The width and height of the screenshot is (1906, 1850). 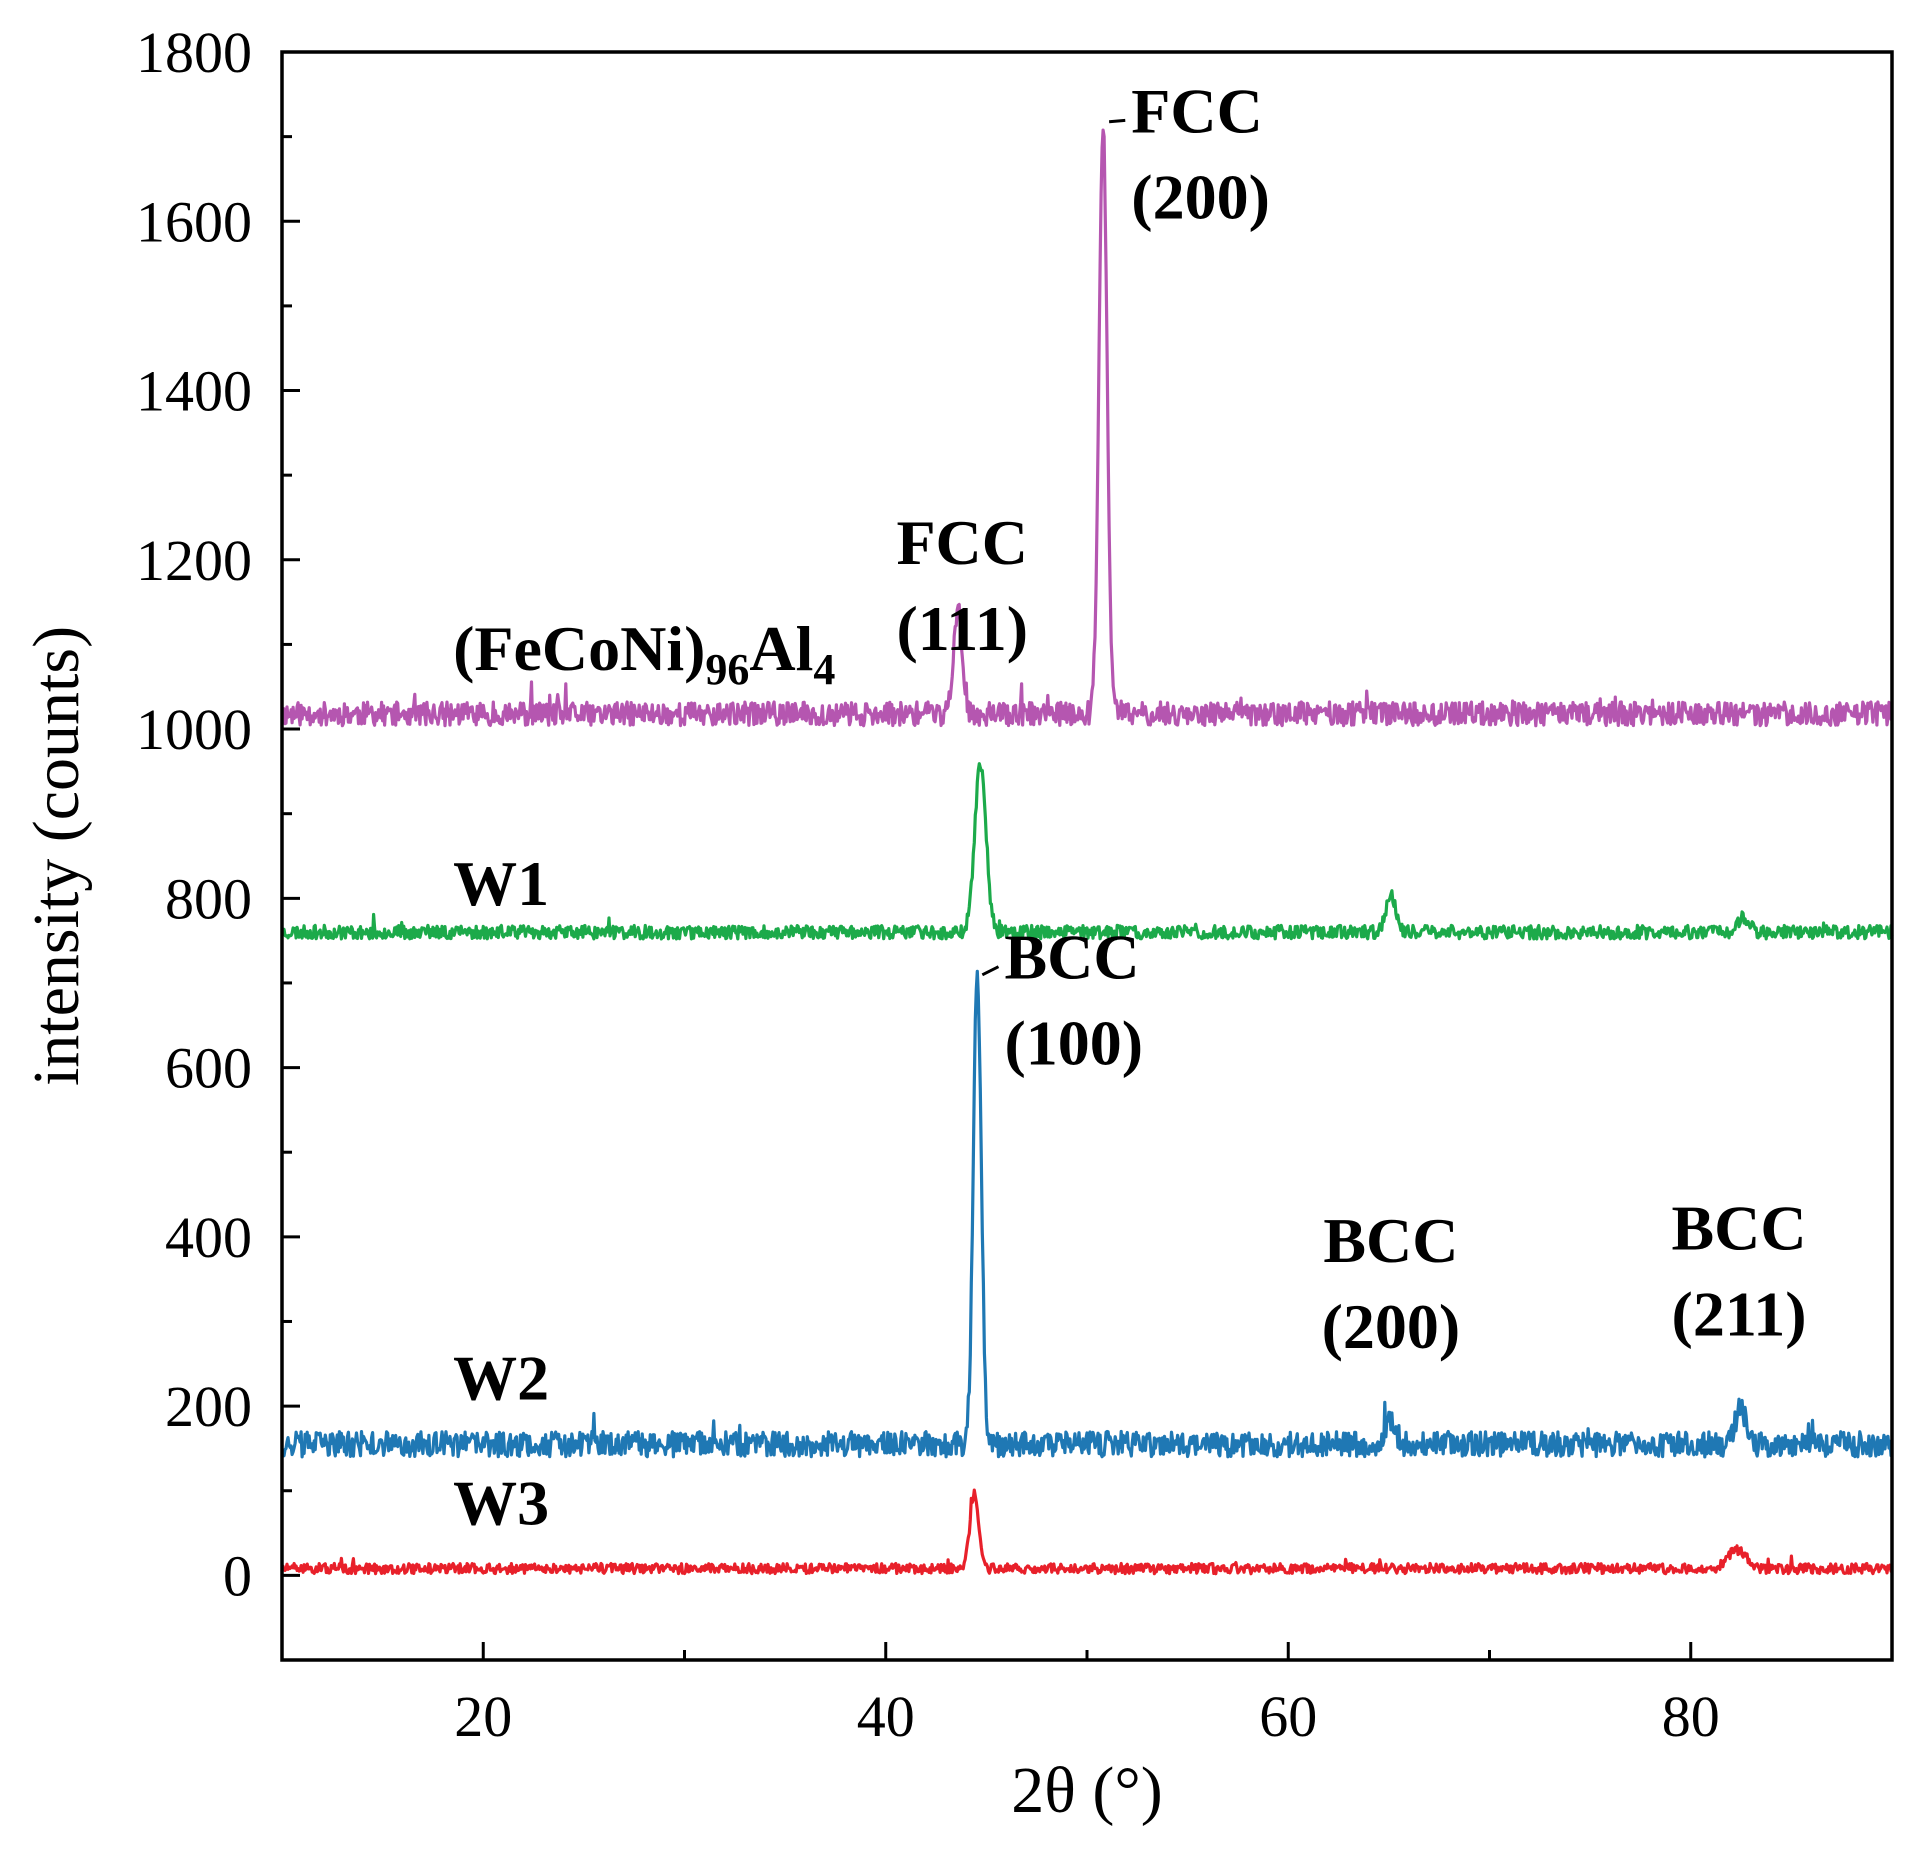 I want to click on series-label-w3: W3, so click(x=501, y=1503).